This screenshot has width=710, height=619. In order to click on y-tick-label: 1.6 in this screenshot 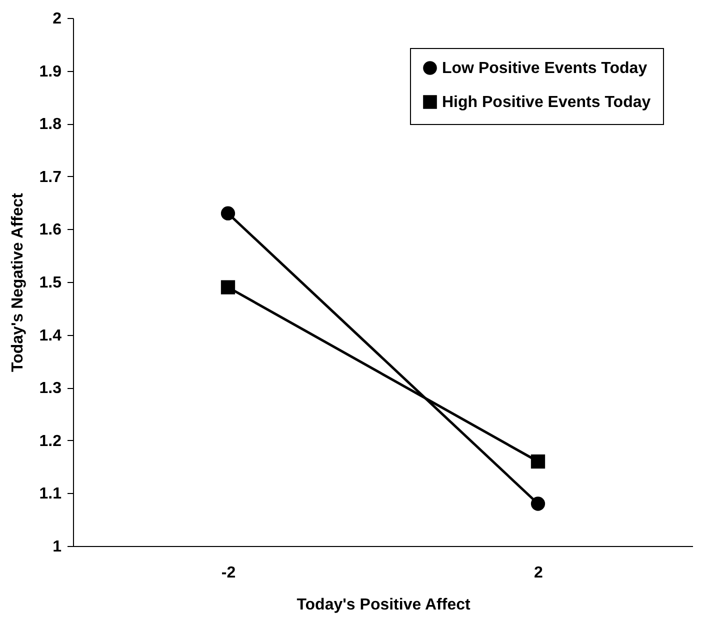, I will do `click(50, 230)`.